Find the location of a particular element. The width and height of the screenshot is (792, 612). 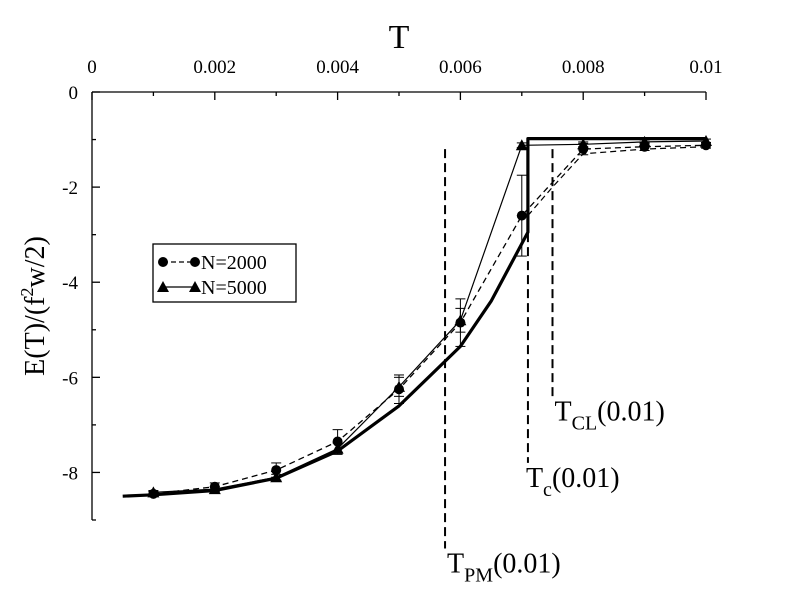

y-tick-label: -4 is located at coordinates (70, 283).